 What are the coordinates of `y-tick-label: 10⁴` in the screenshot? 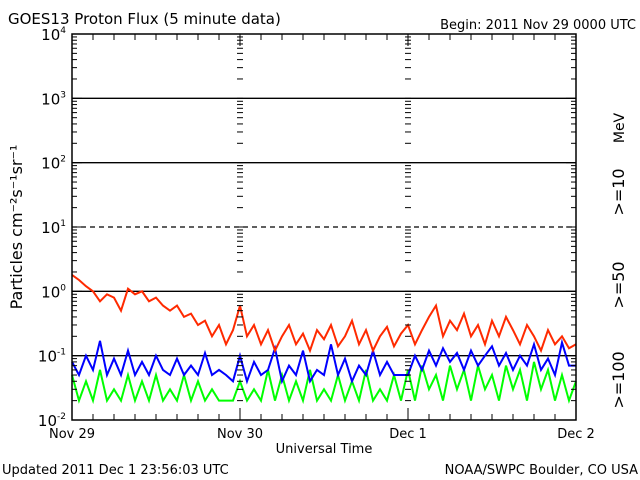 It's located at (53, 35).